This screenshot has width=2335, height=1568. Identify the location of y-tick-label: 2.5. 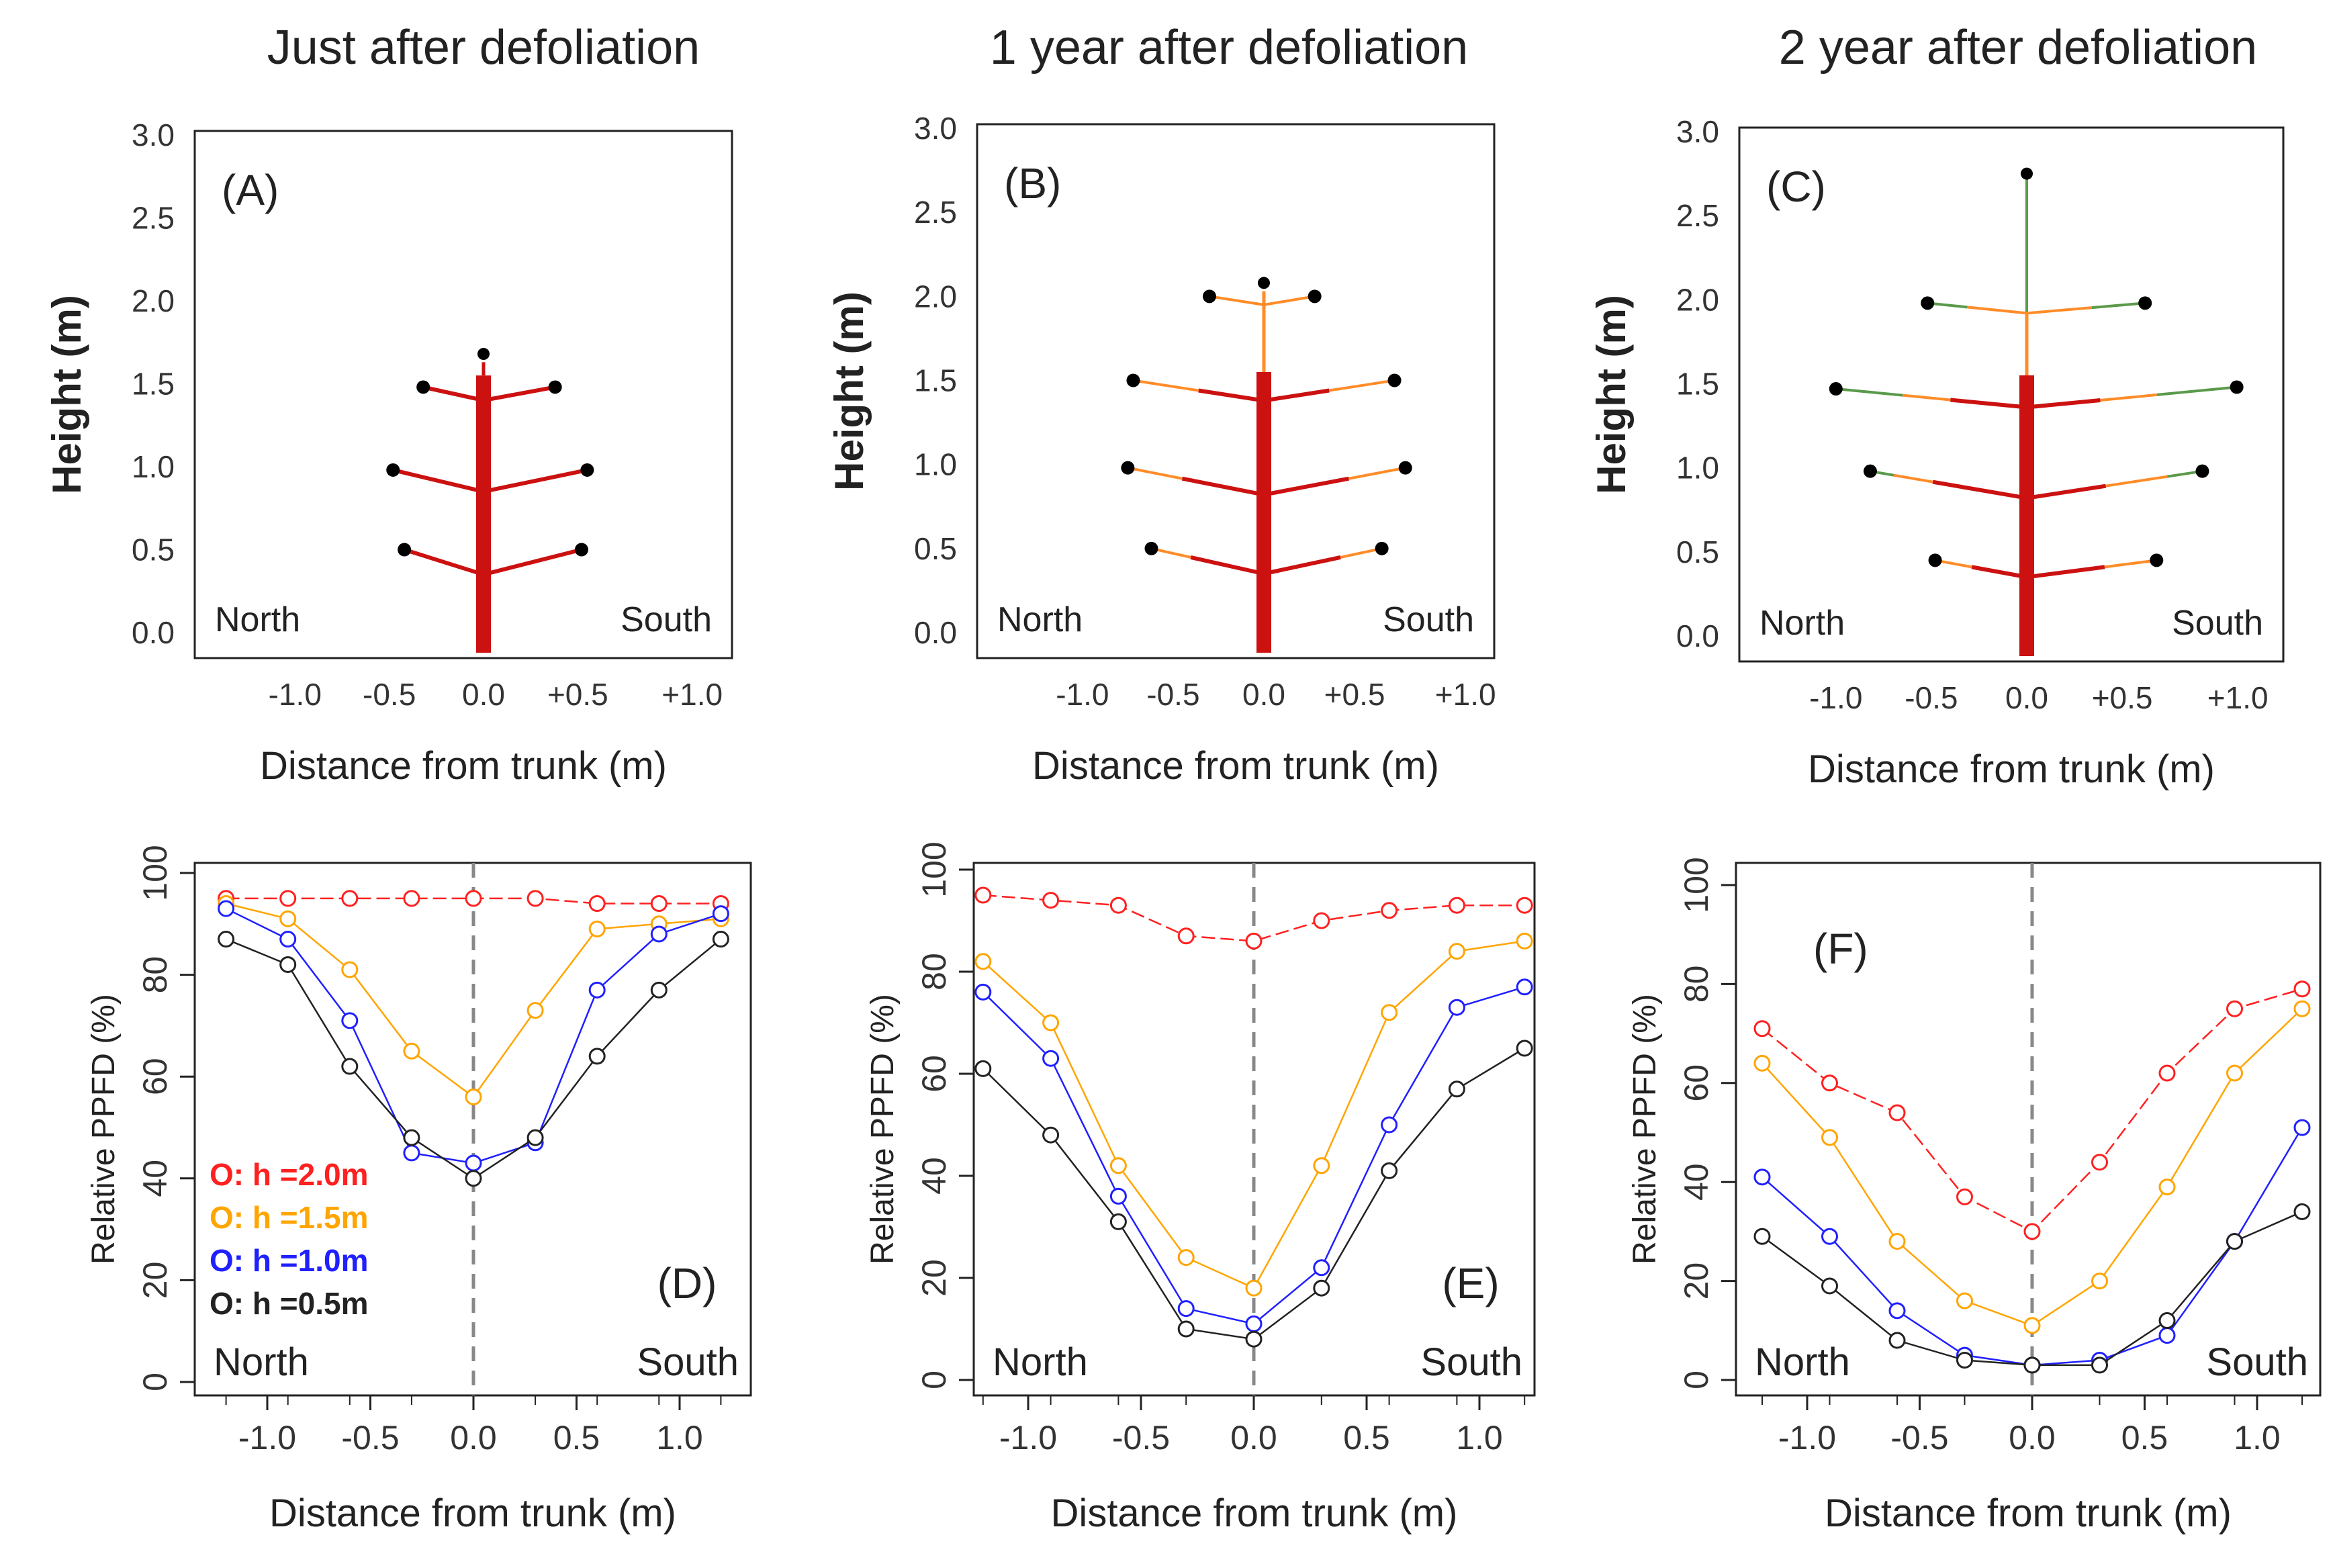
(935, 212).